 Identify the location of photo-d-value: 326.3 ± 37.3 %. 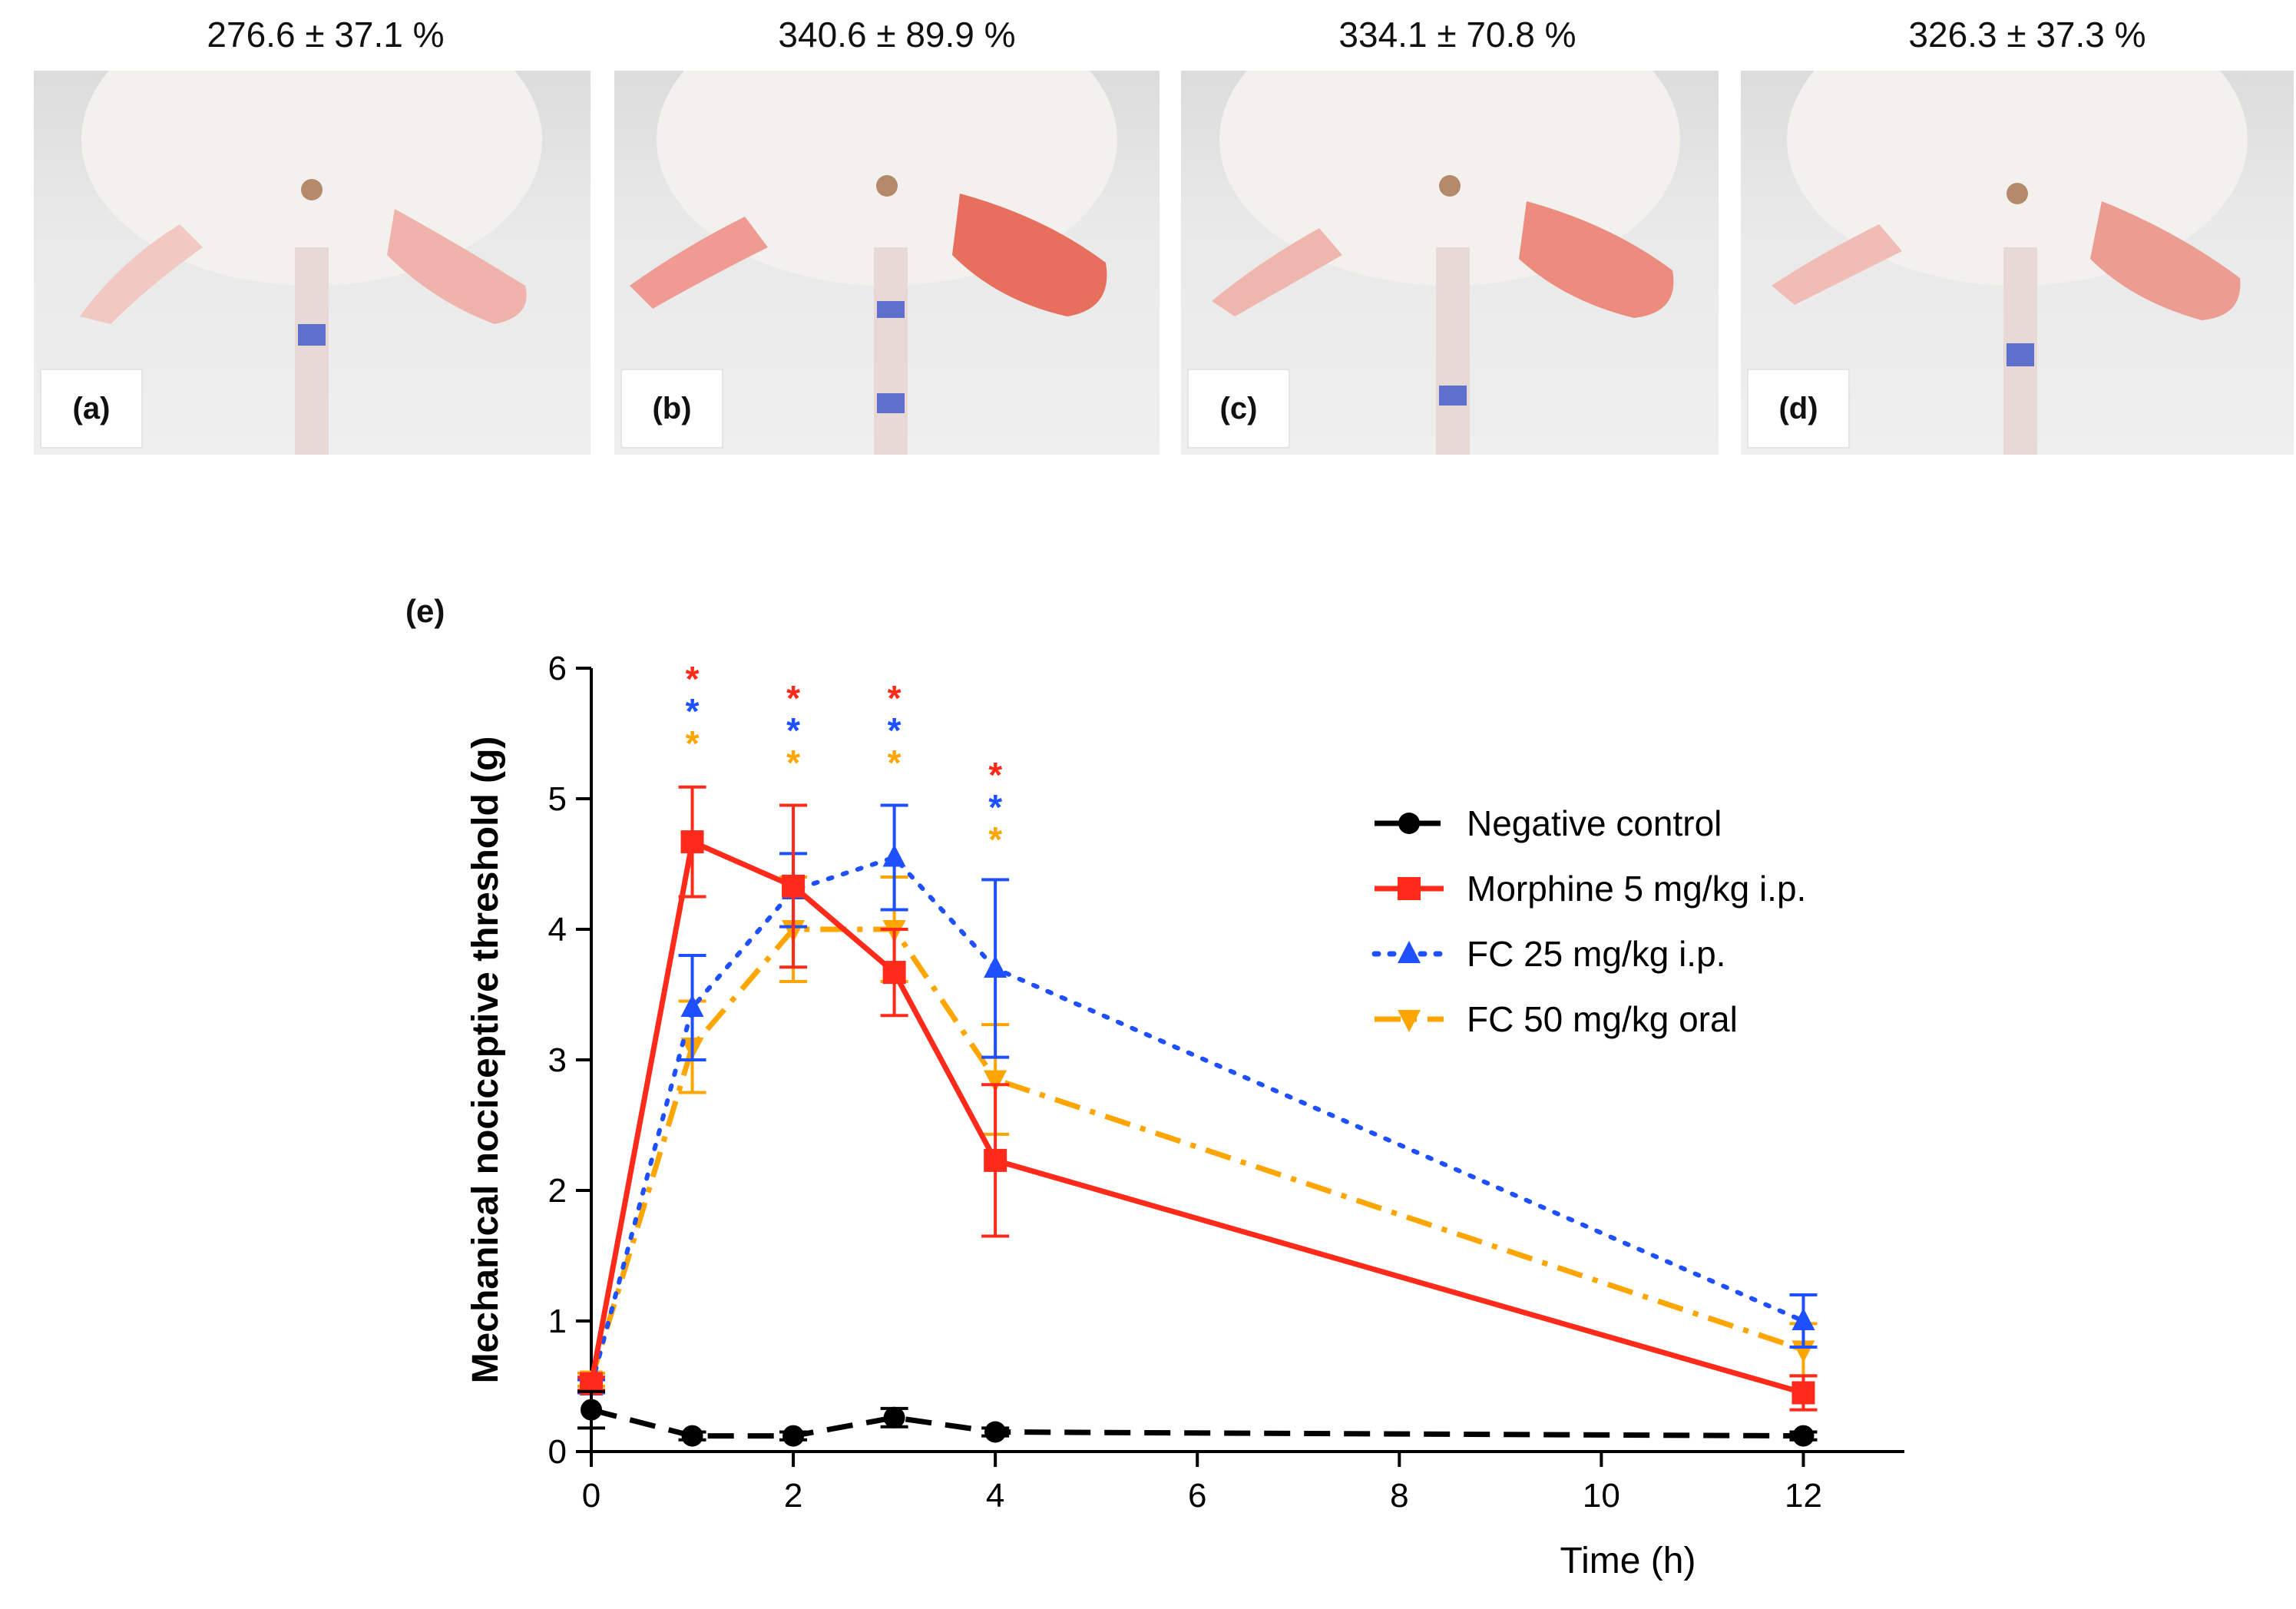
(2027, 35).